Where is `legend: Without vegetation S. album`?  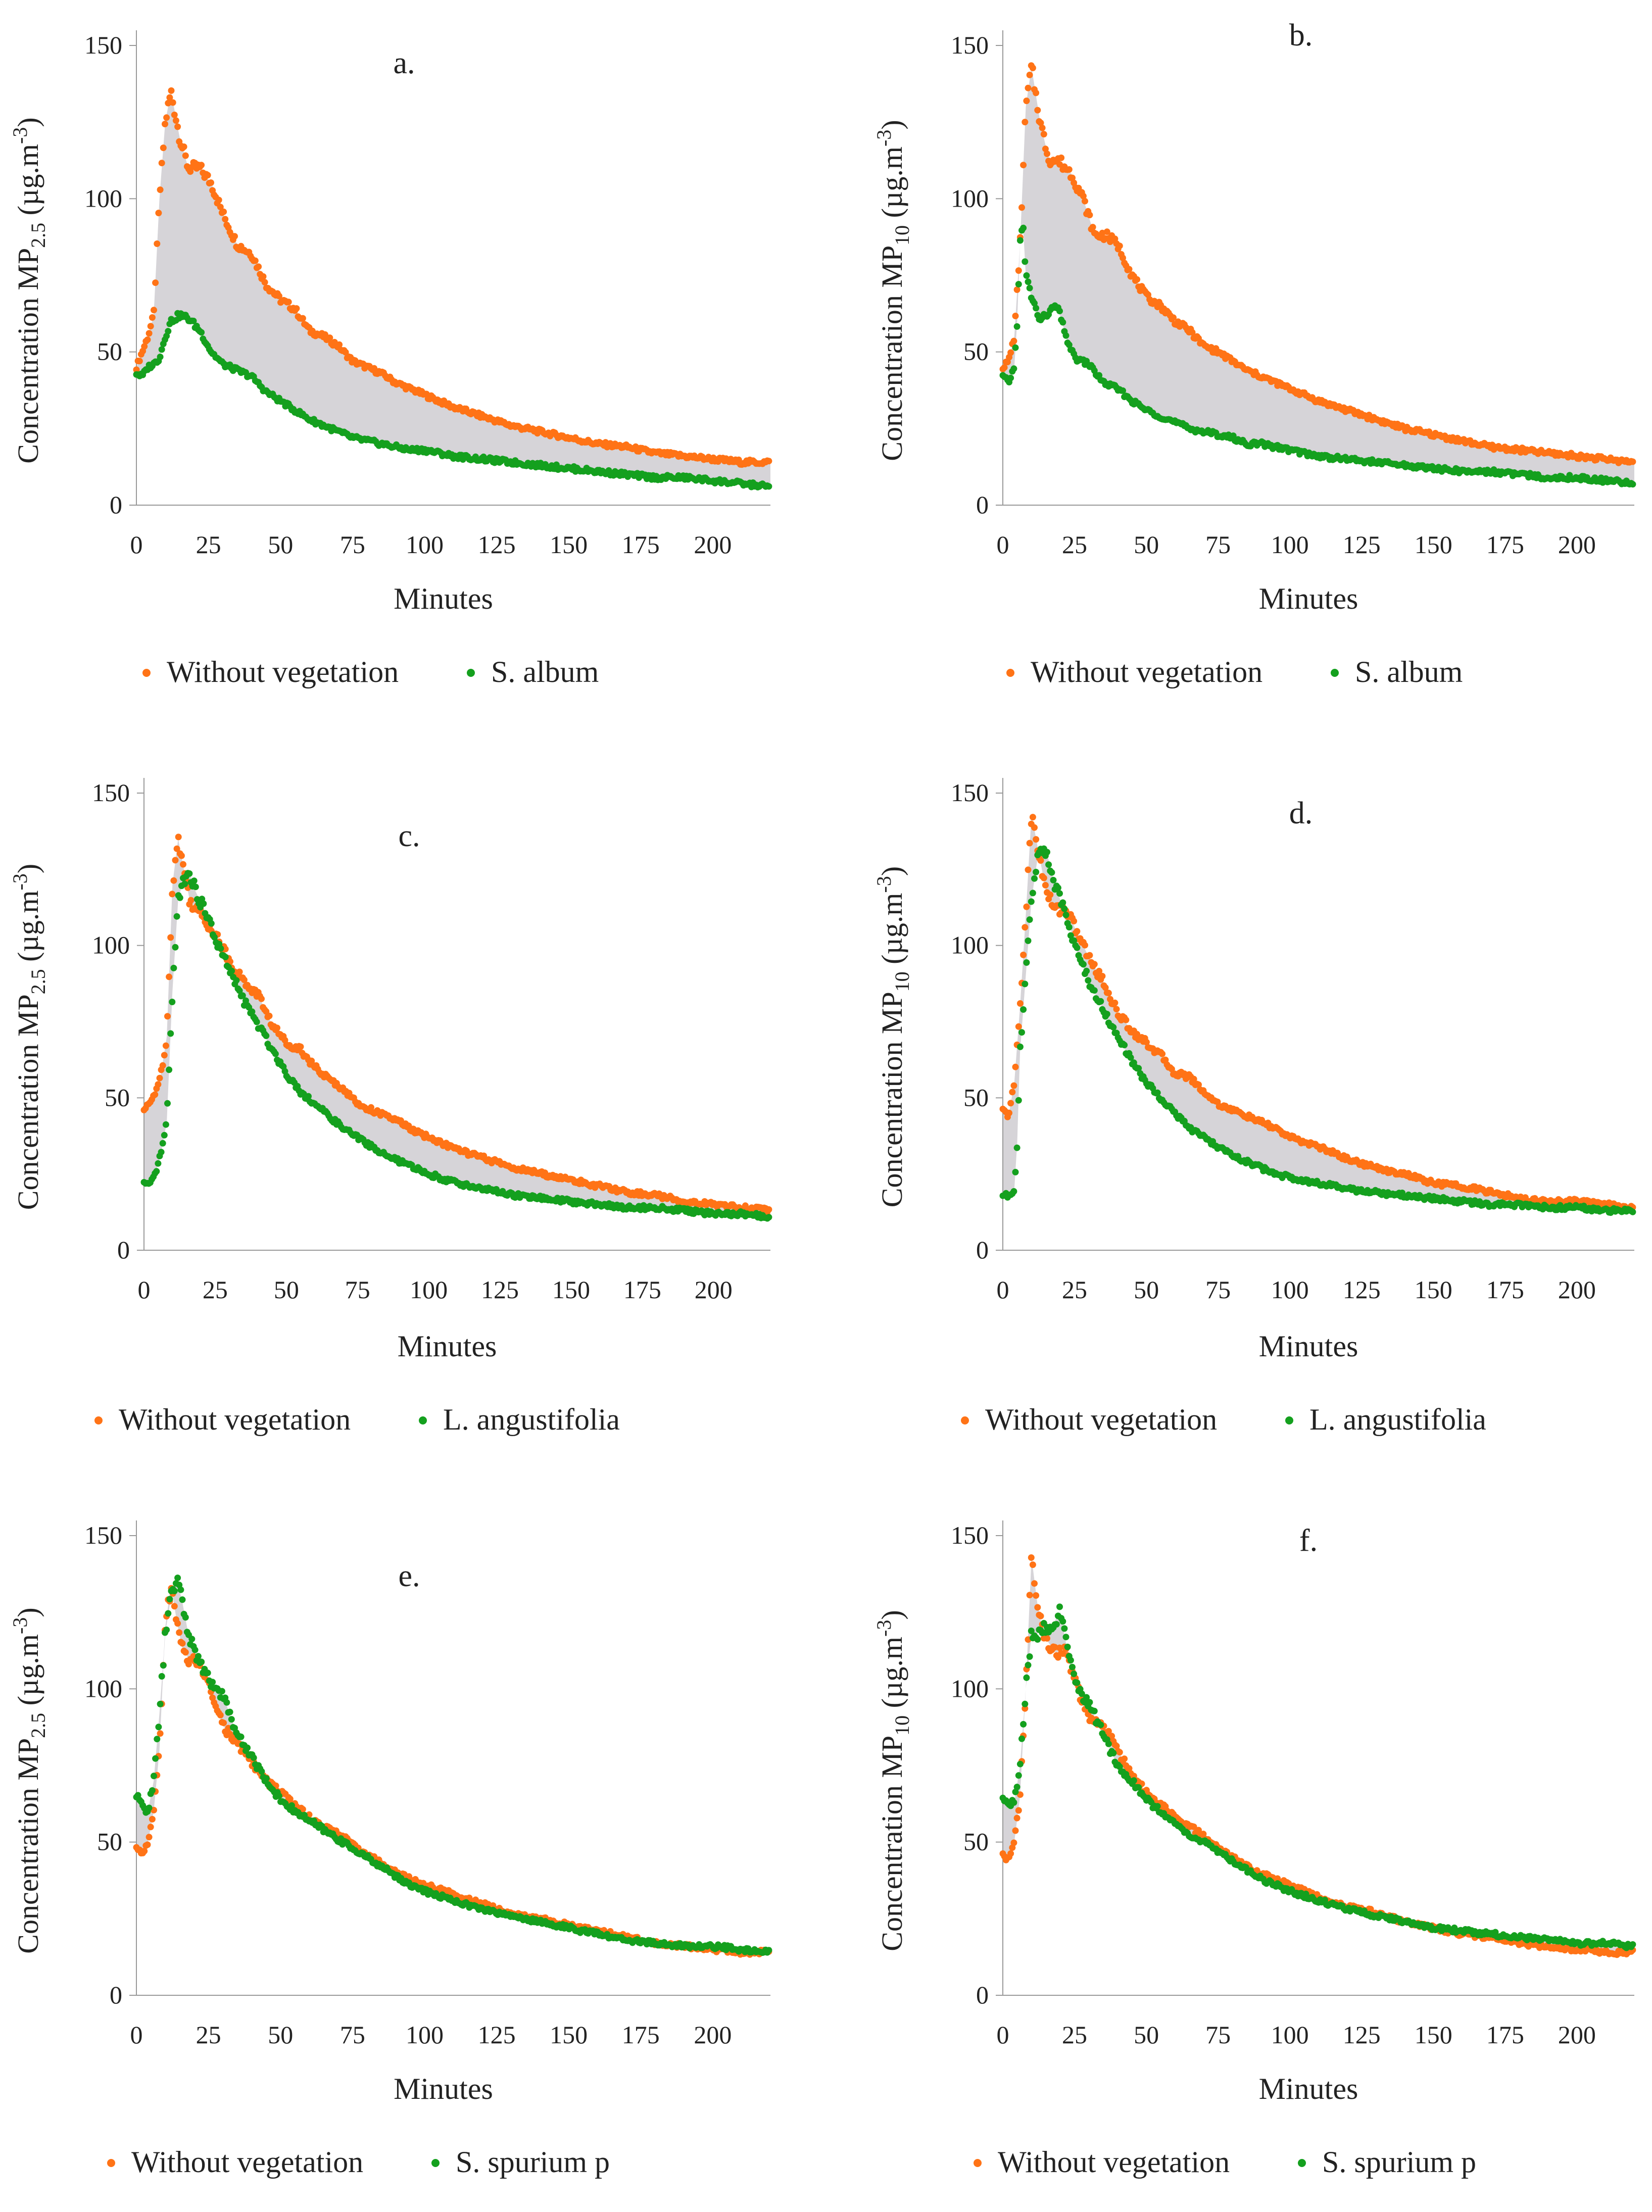
legend: Without vegetation S. album is located at coordinates (1234, 672).